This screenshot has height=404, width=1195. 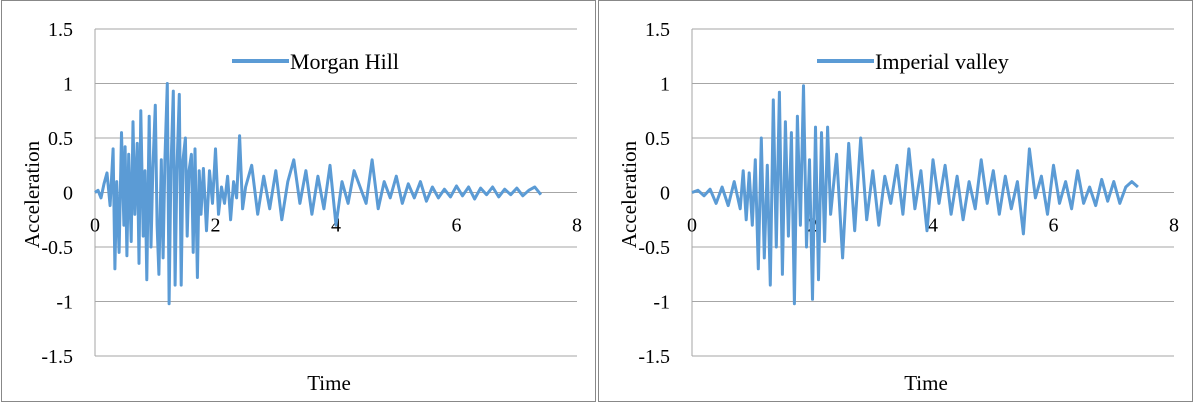 I want to click on x-tick-label: 4, so click(x=933, y=226).